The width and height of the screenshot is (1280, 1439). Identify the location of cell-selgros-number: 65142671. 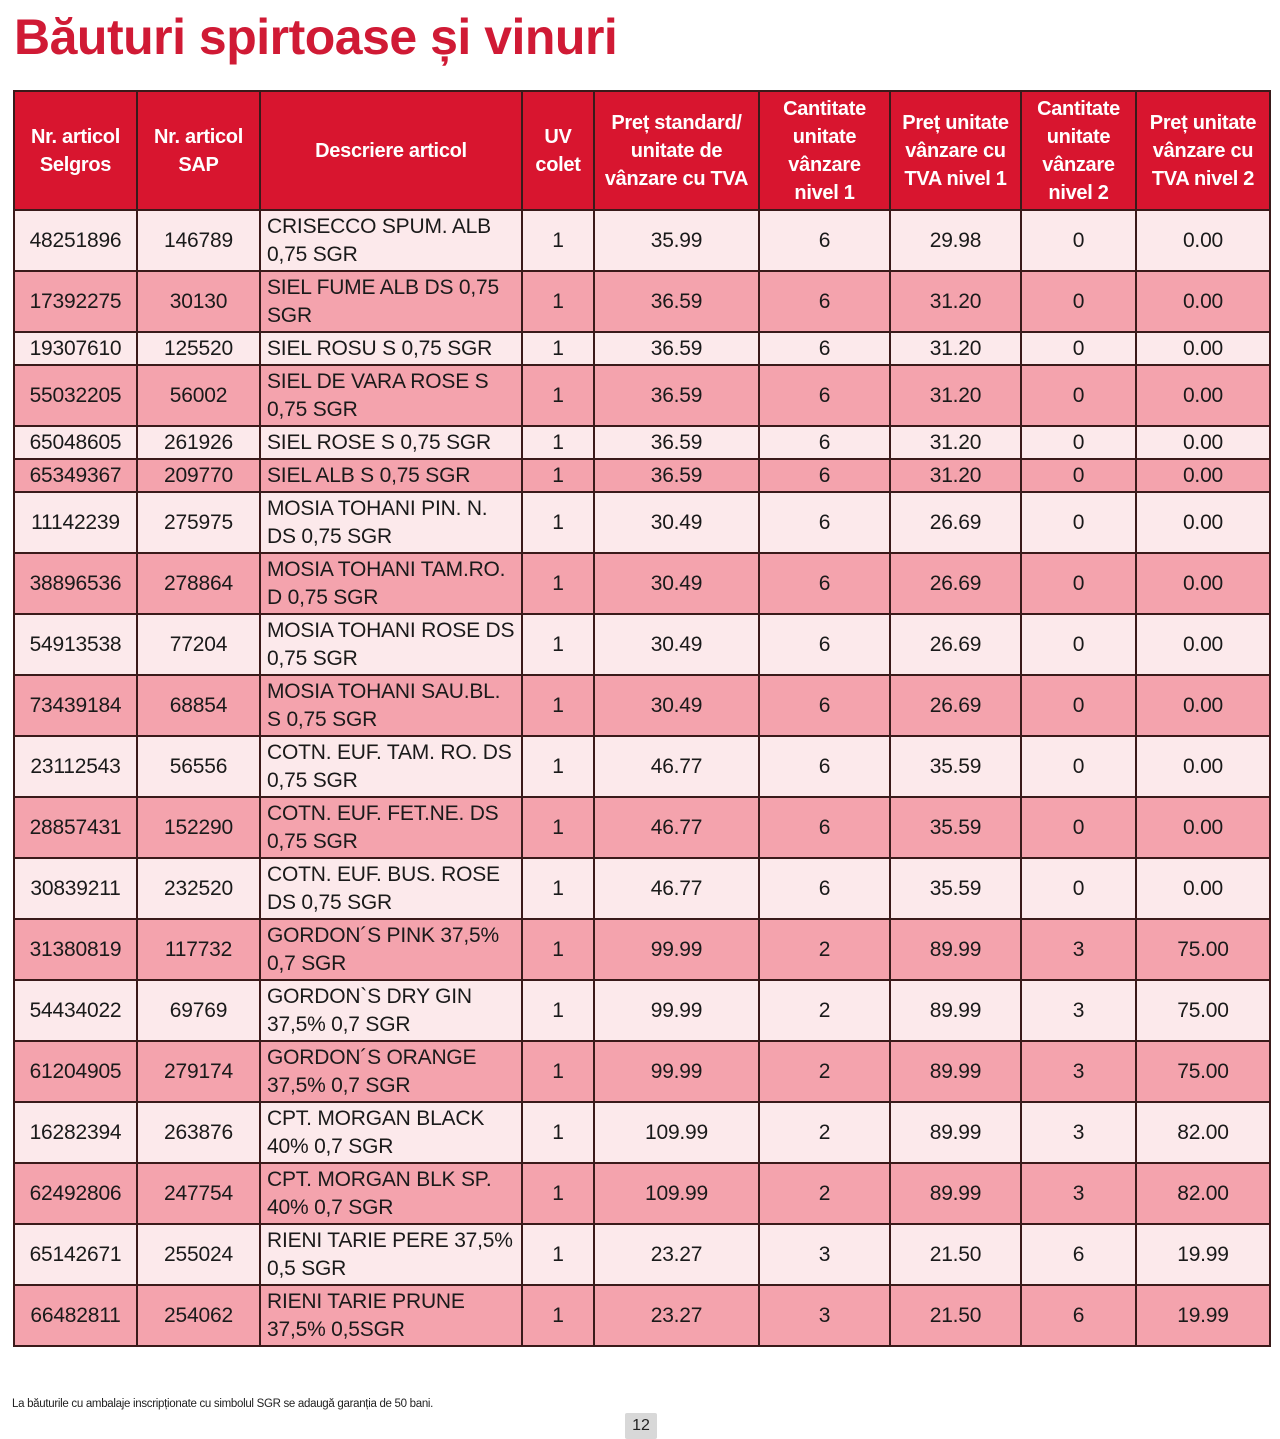
(75, 1254).